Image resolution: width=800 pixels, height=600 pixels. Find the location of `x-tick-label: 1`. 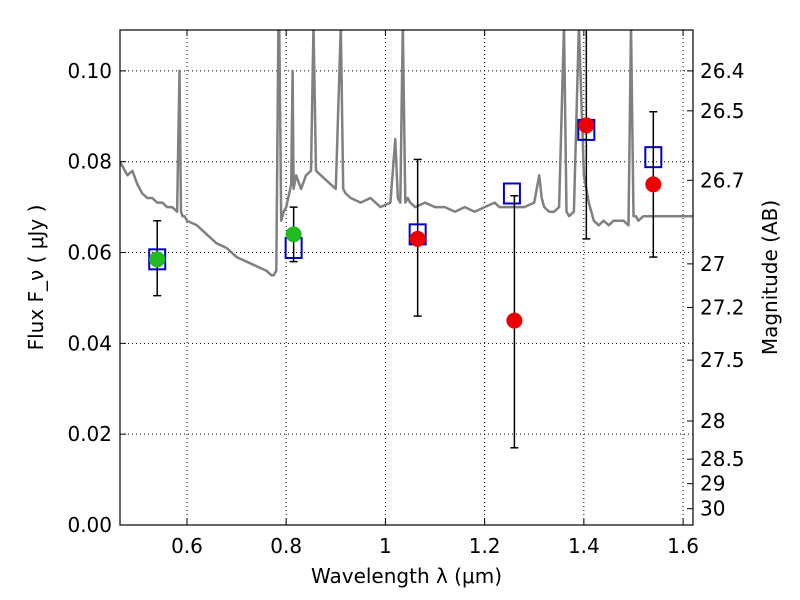

x-tick-label: 1 is located at coordinates (385, 546).